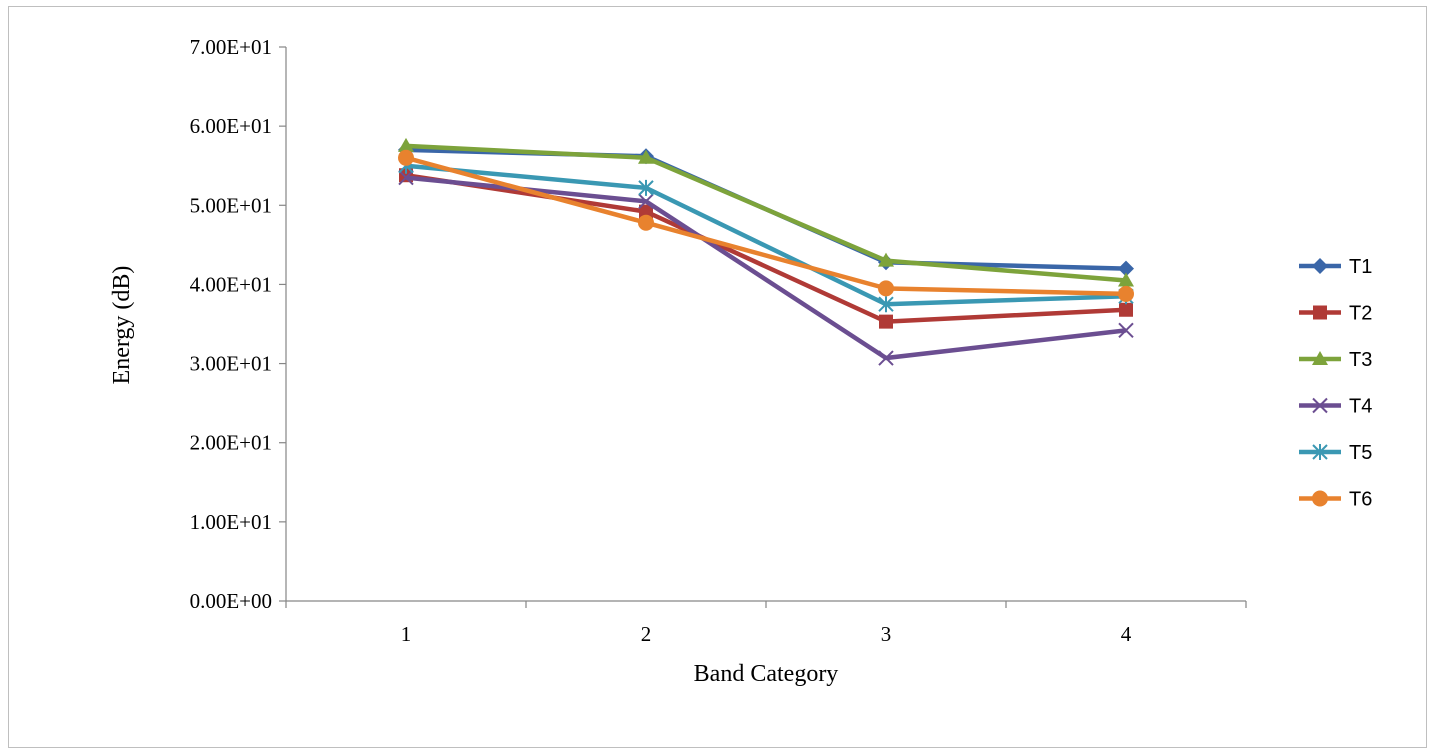 The width and height of the screenshot is (1435, 754). What do you see at coordinates (231, 364) in the screenshot?
I see `y-tick-label: 3.00E+01` at bounding box center [231, 364].